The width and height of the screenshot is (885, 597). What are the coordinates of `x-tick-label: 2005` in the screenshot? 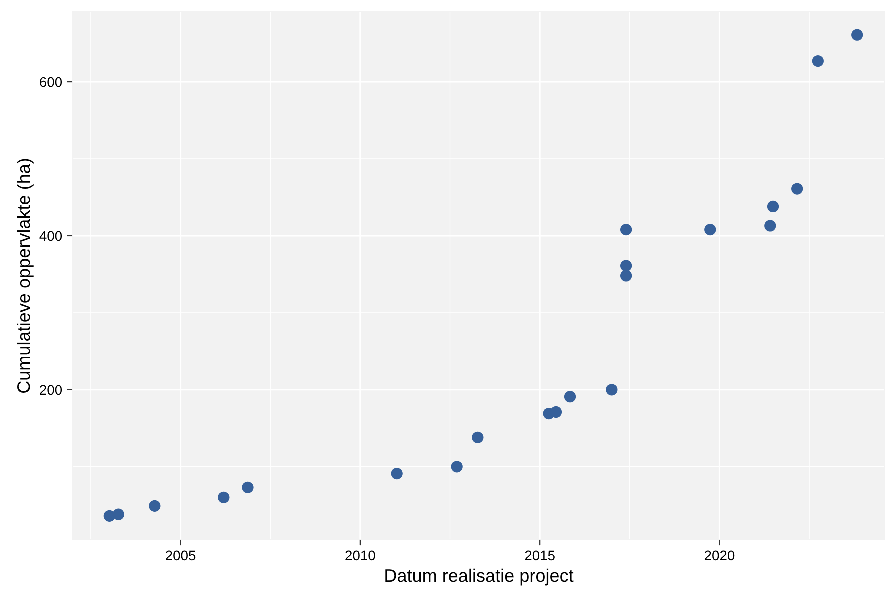 It's located at (181, 555).